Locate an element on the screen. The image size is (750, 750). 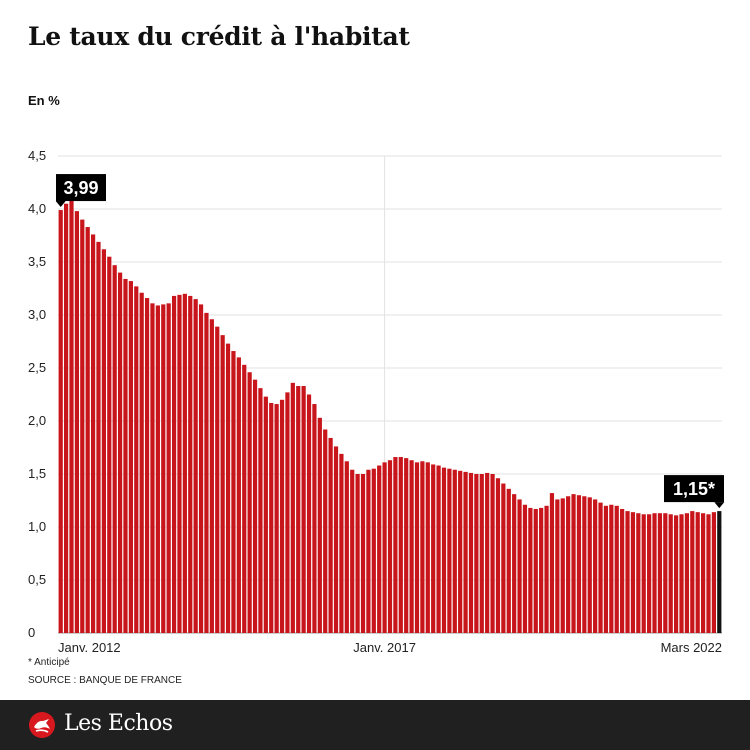
y-tick-label: 0,5 is located at coordinates (37, 579).